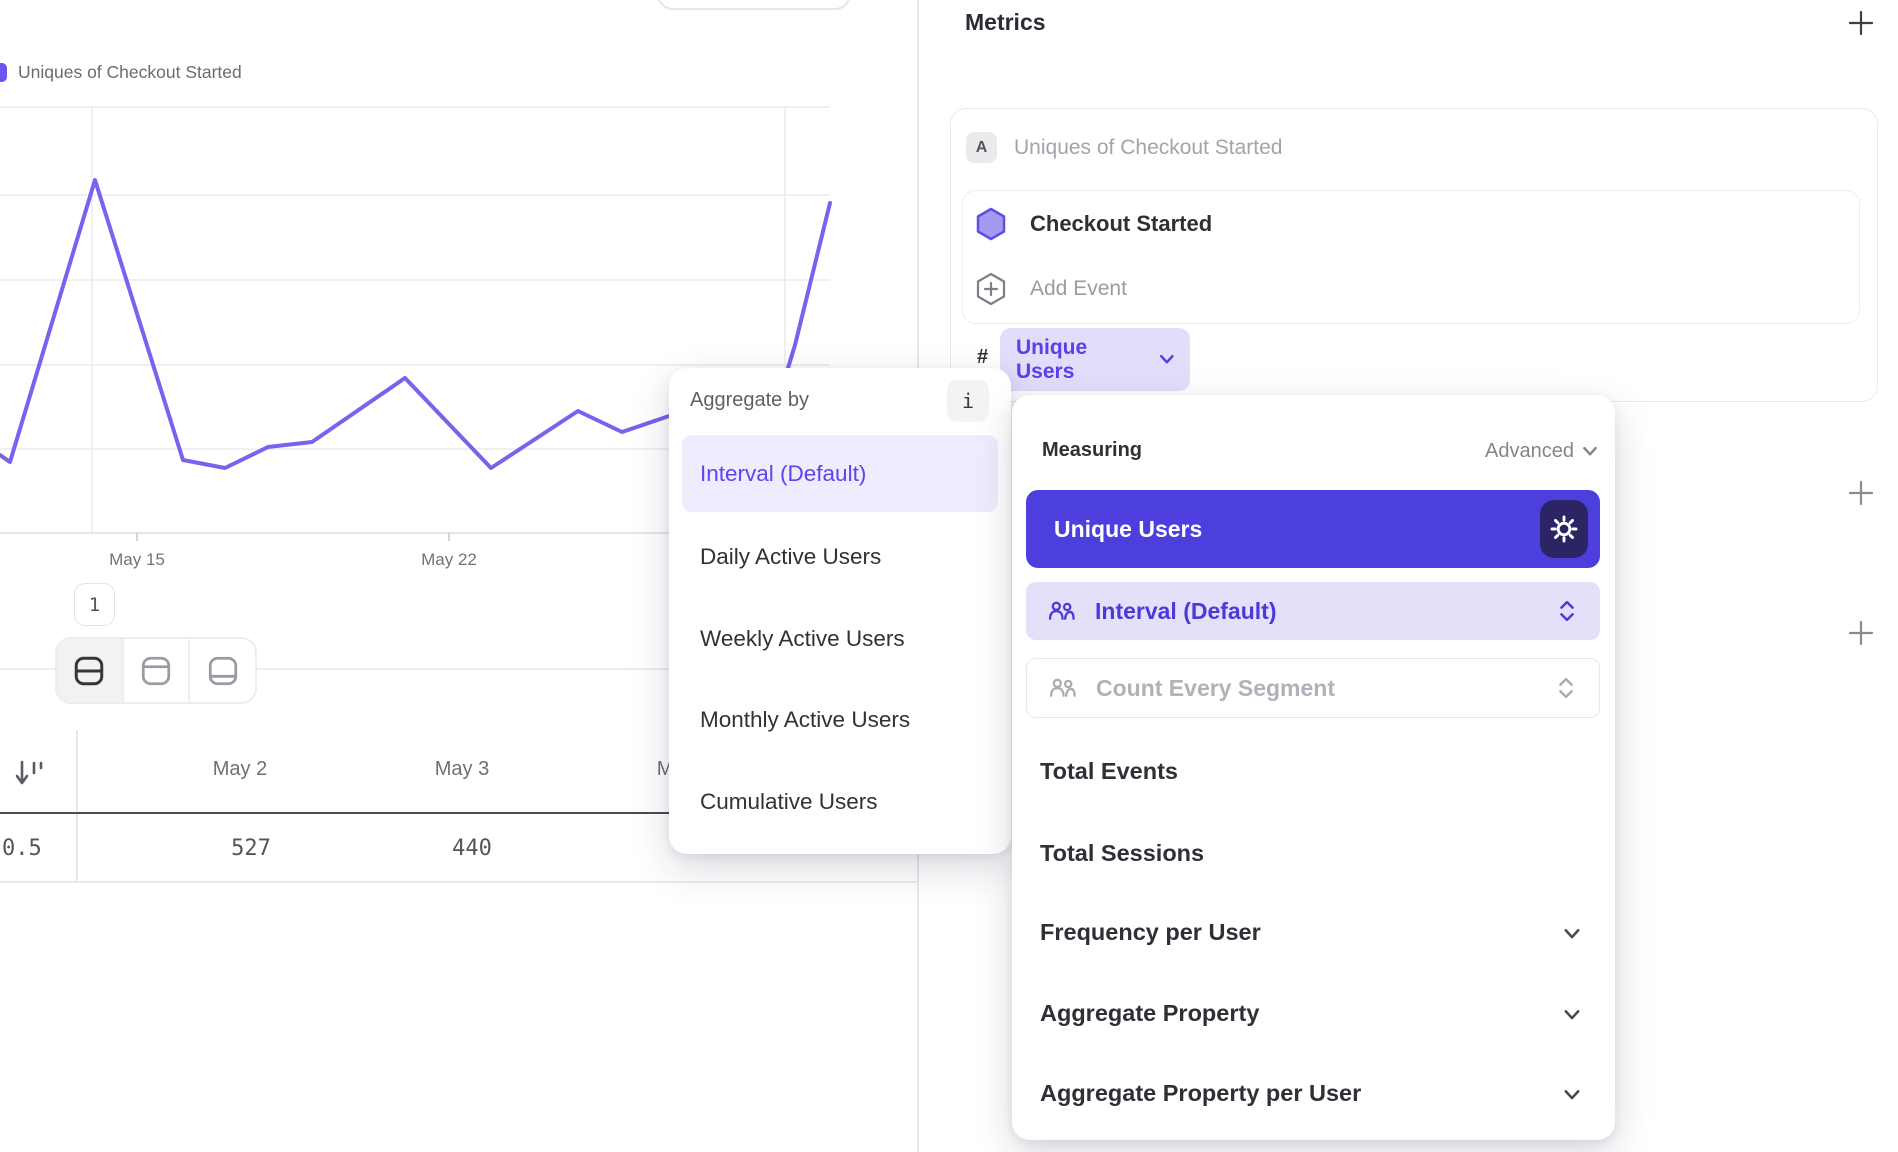 This screenshot has height=1152, width=1898. Describe the element at coordinates (29, 772) in the screenshot. I see `sort-icon` at that location.